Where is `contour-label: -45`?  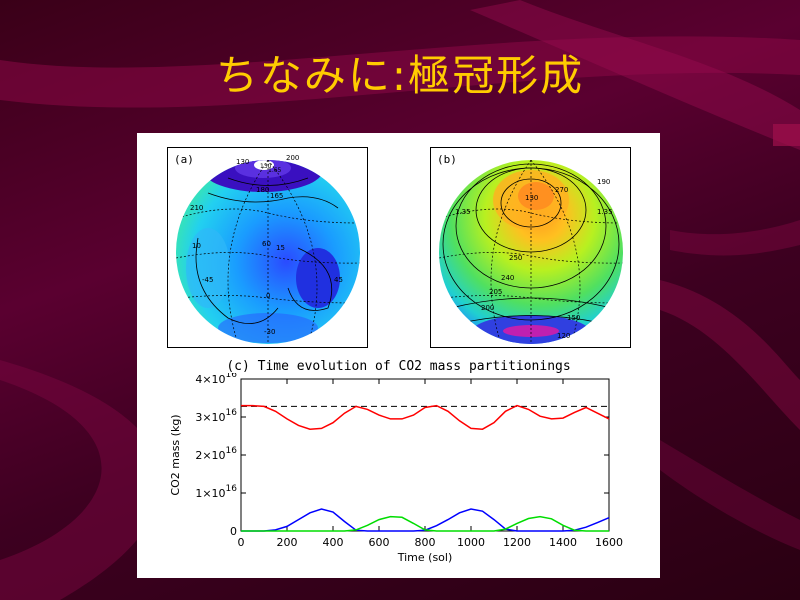
contour-label: -45 is located at coordinates (207, 280).